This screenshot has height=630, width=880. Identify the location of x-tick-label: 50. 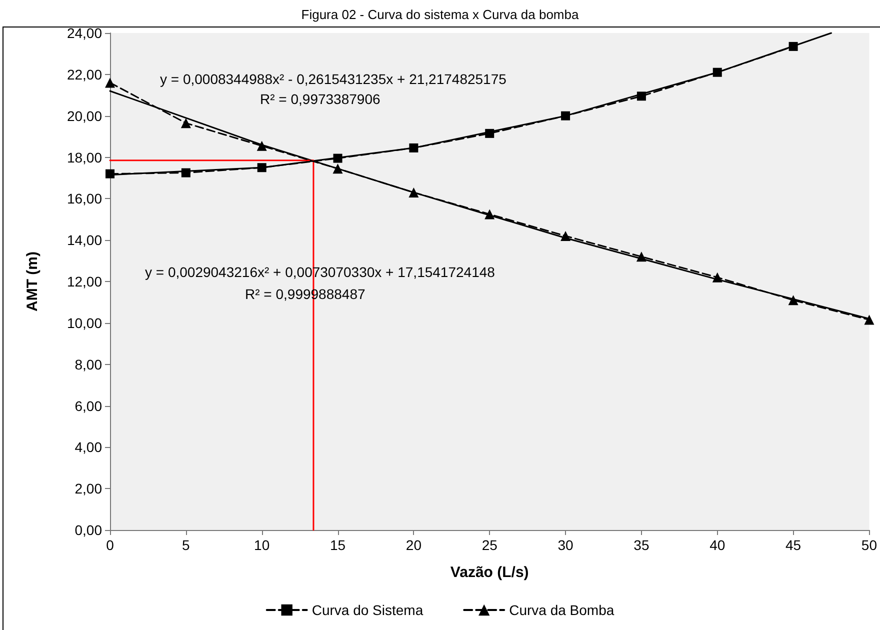
(869, 545).